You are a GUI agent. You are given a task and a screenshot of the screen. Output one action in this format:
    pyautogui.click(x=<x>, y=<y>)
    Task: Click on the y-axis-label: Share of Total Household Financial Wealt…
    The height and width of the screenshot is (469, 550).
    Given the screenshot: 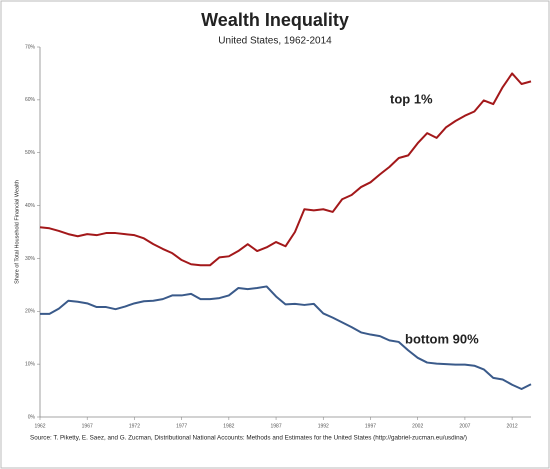 What is the action you would take?
    pyautogui.click(x=17, y=232)
    